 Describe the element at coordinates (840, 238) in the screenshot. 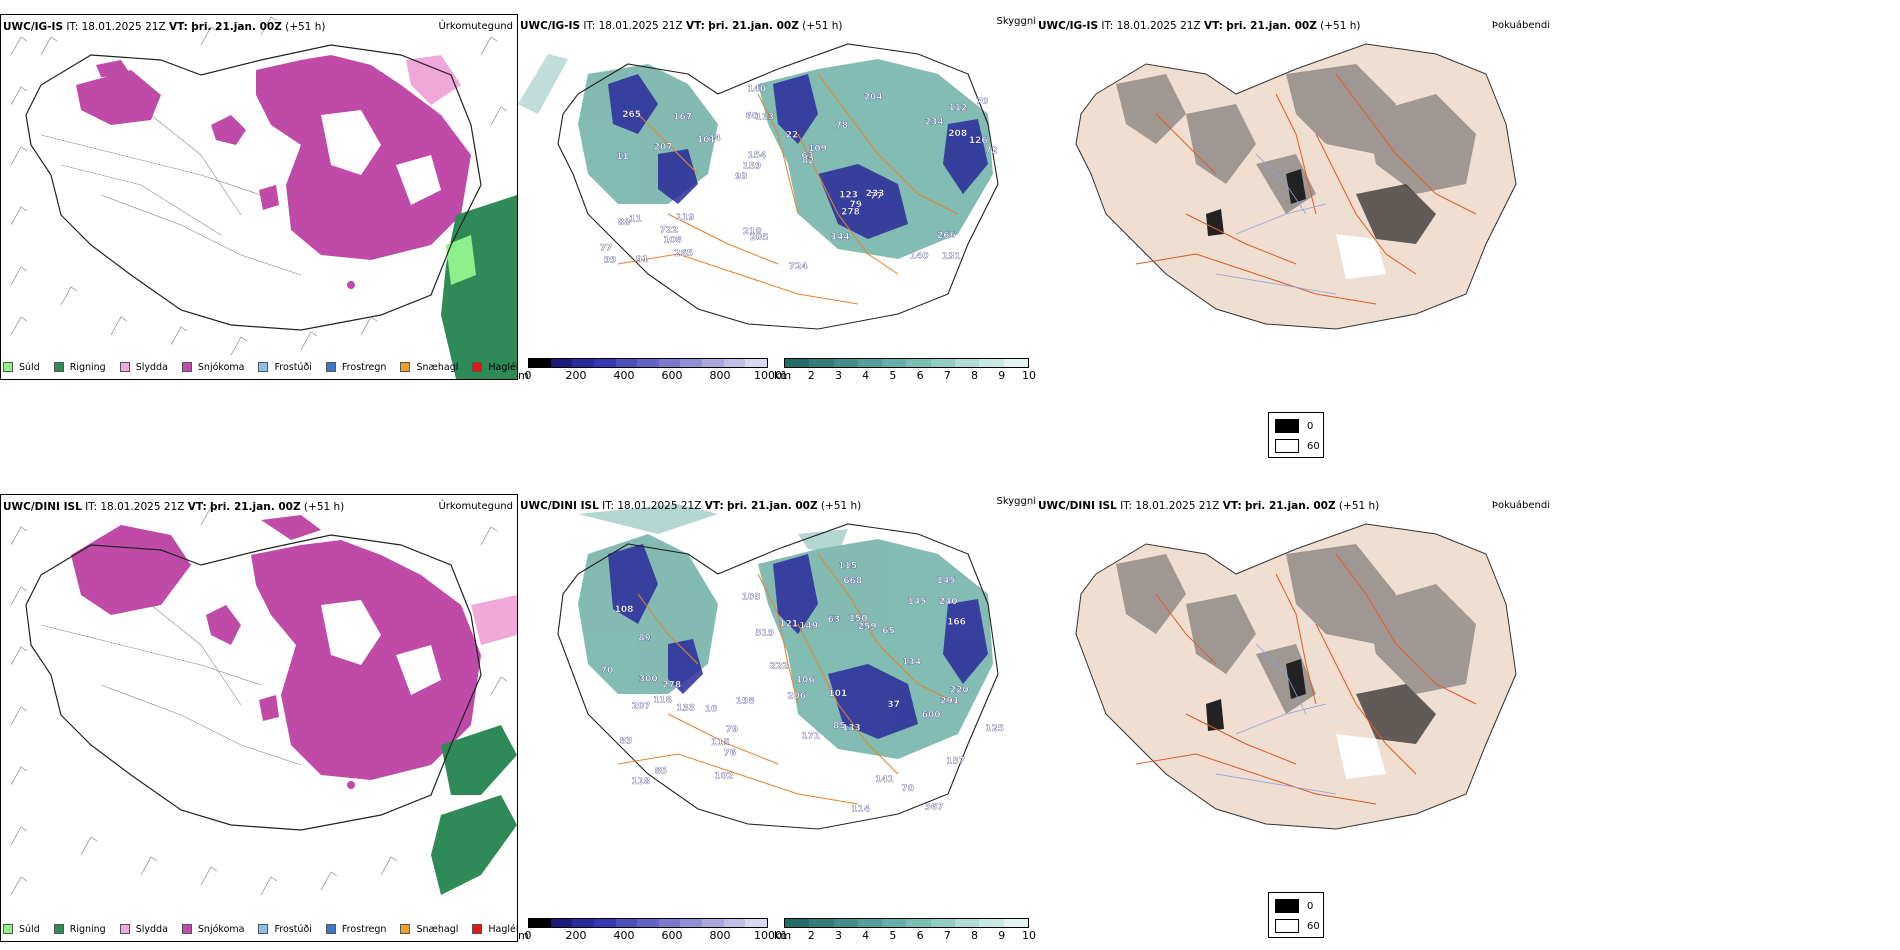

I see `elevation-label: 144` at that location.